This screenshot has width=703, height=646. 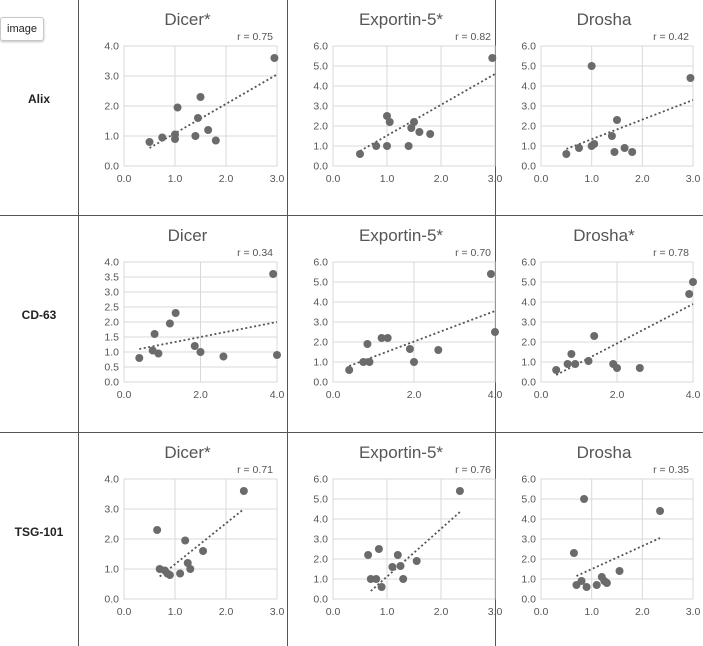 I want to click on row-label-tsg101: TSG-101, so click(x=39, y=532).